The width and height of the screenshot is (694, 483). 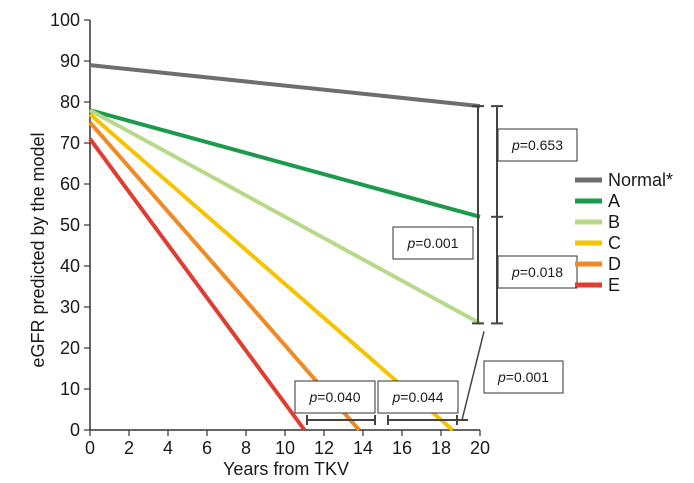 I want to click on legend-label: B, so click(x=614, y=222).